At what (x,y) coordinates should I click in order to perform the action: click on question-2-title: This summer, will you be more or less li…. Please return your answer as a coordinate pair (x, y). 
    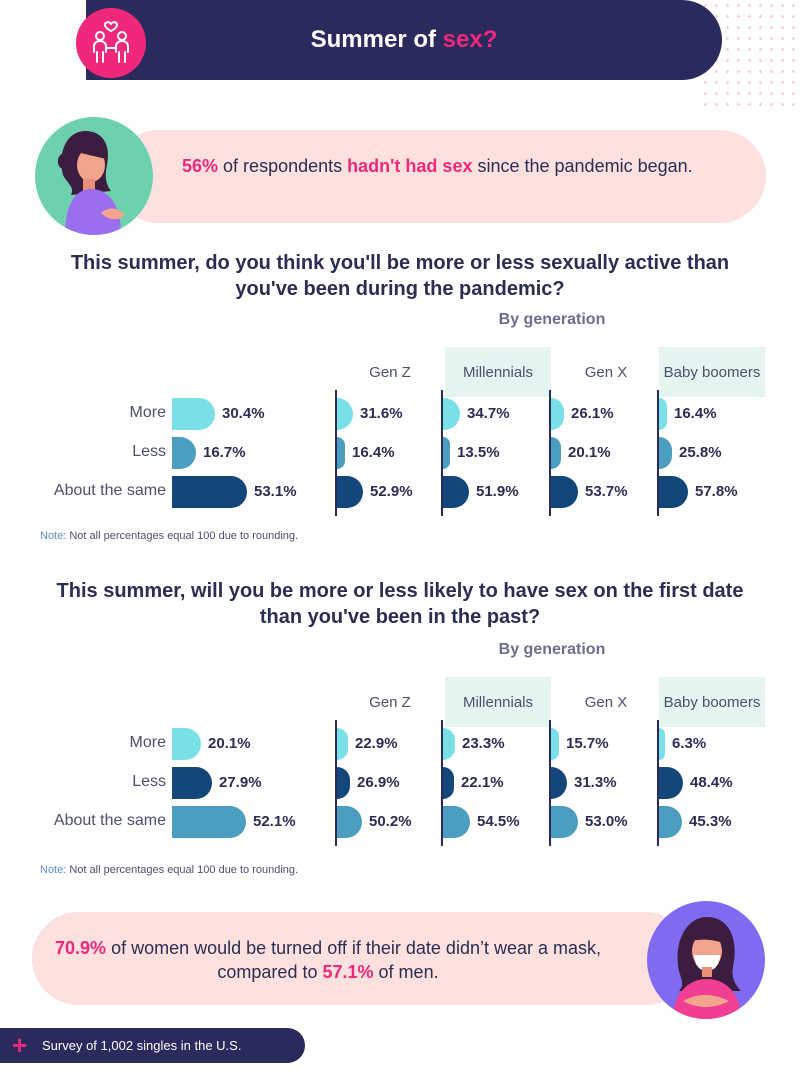
    Looking at the image, I should click on (400, 604).